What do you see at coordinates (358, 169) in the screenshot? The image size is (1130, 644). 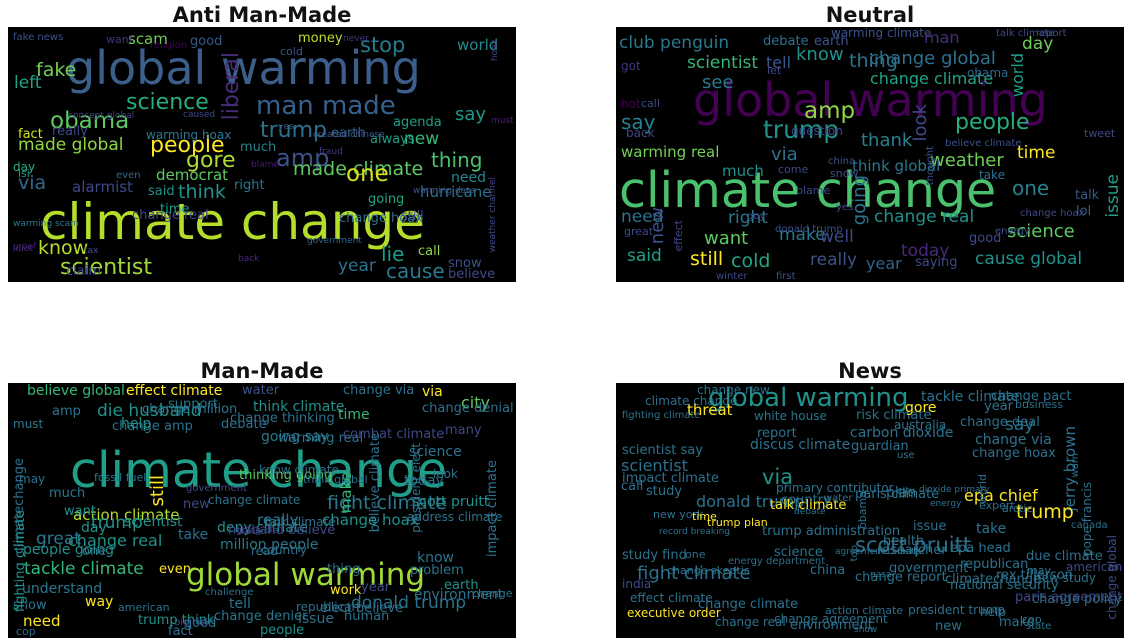 I see `cloud-word: made climate` at bounding box center [358, 169].